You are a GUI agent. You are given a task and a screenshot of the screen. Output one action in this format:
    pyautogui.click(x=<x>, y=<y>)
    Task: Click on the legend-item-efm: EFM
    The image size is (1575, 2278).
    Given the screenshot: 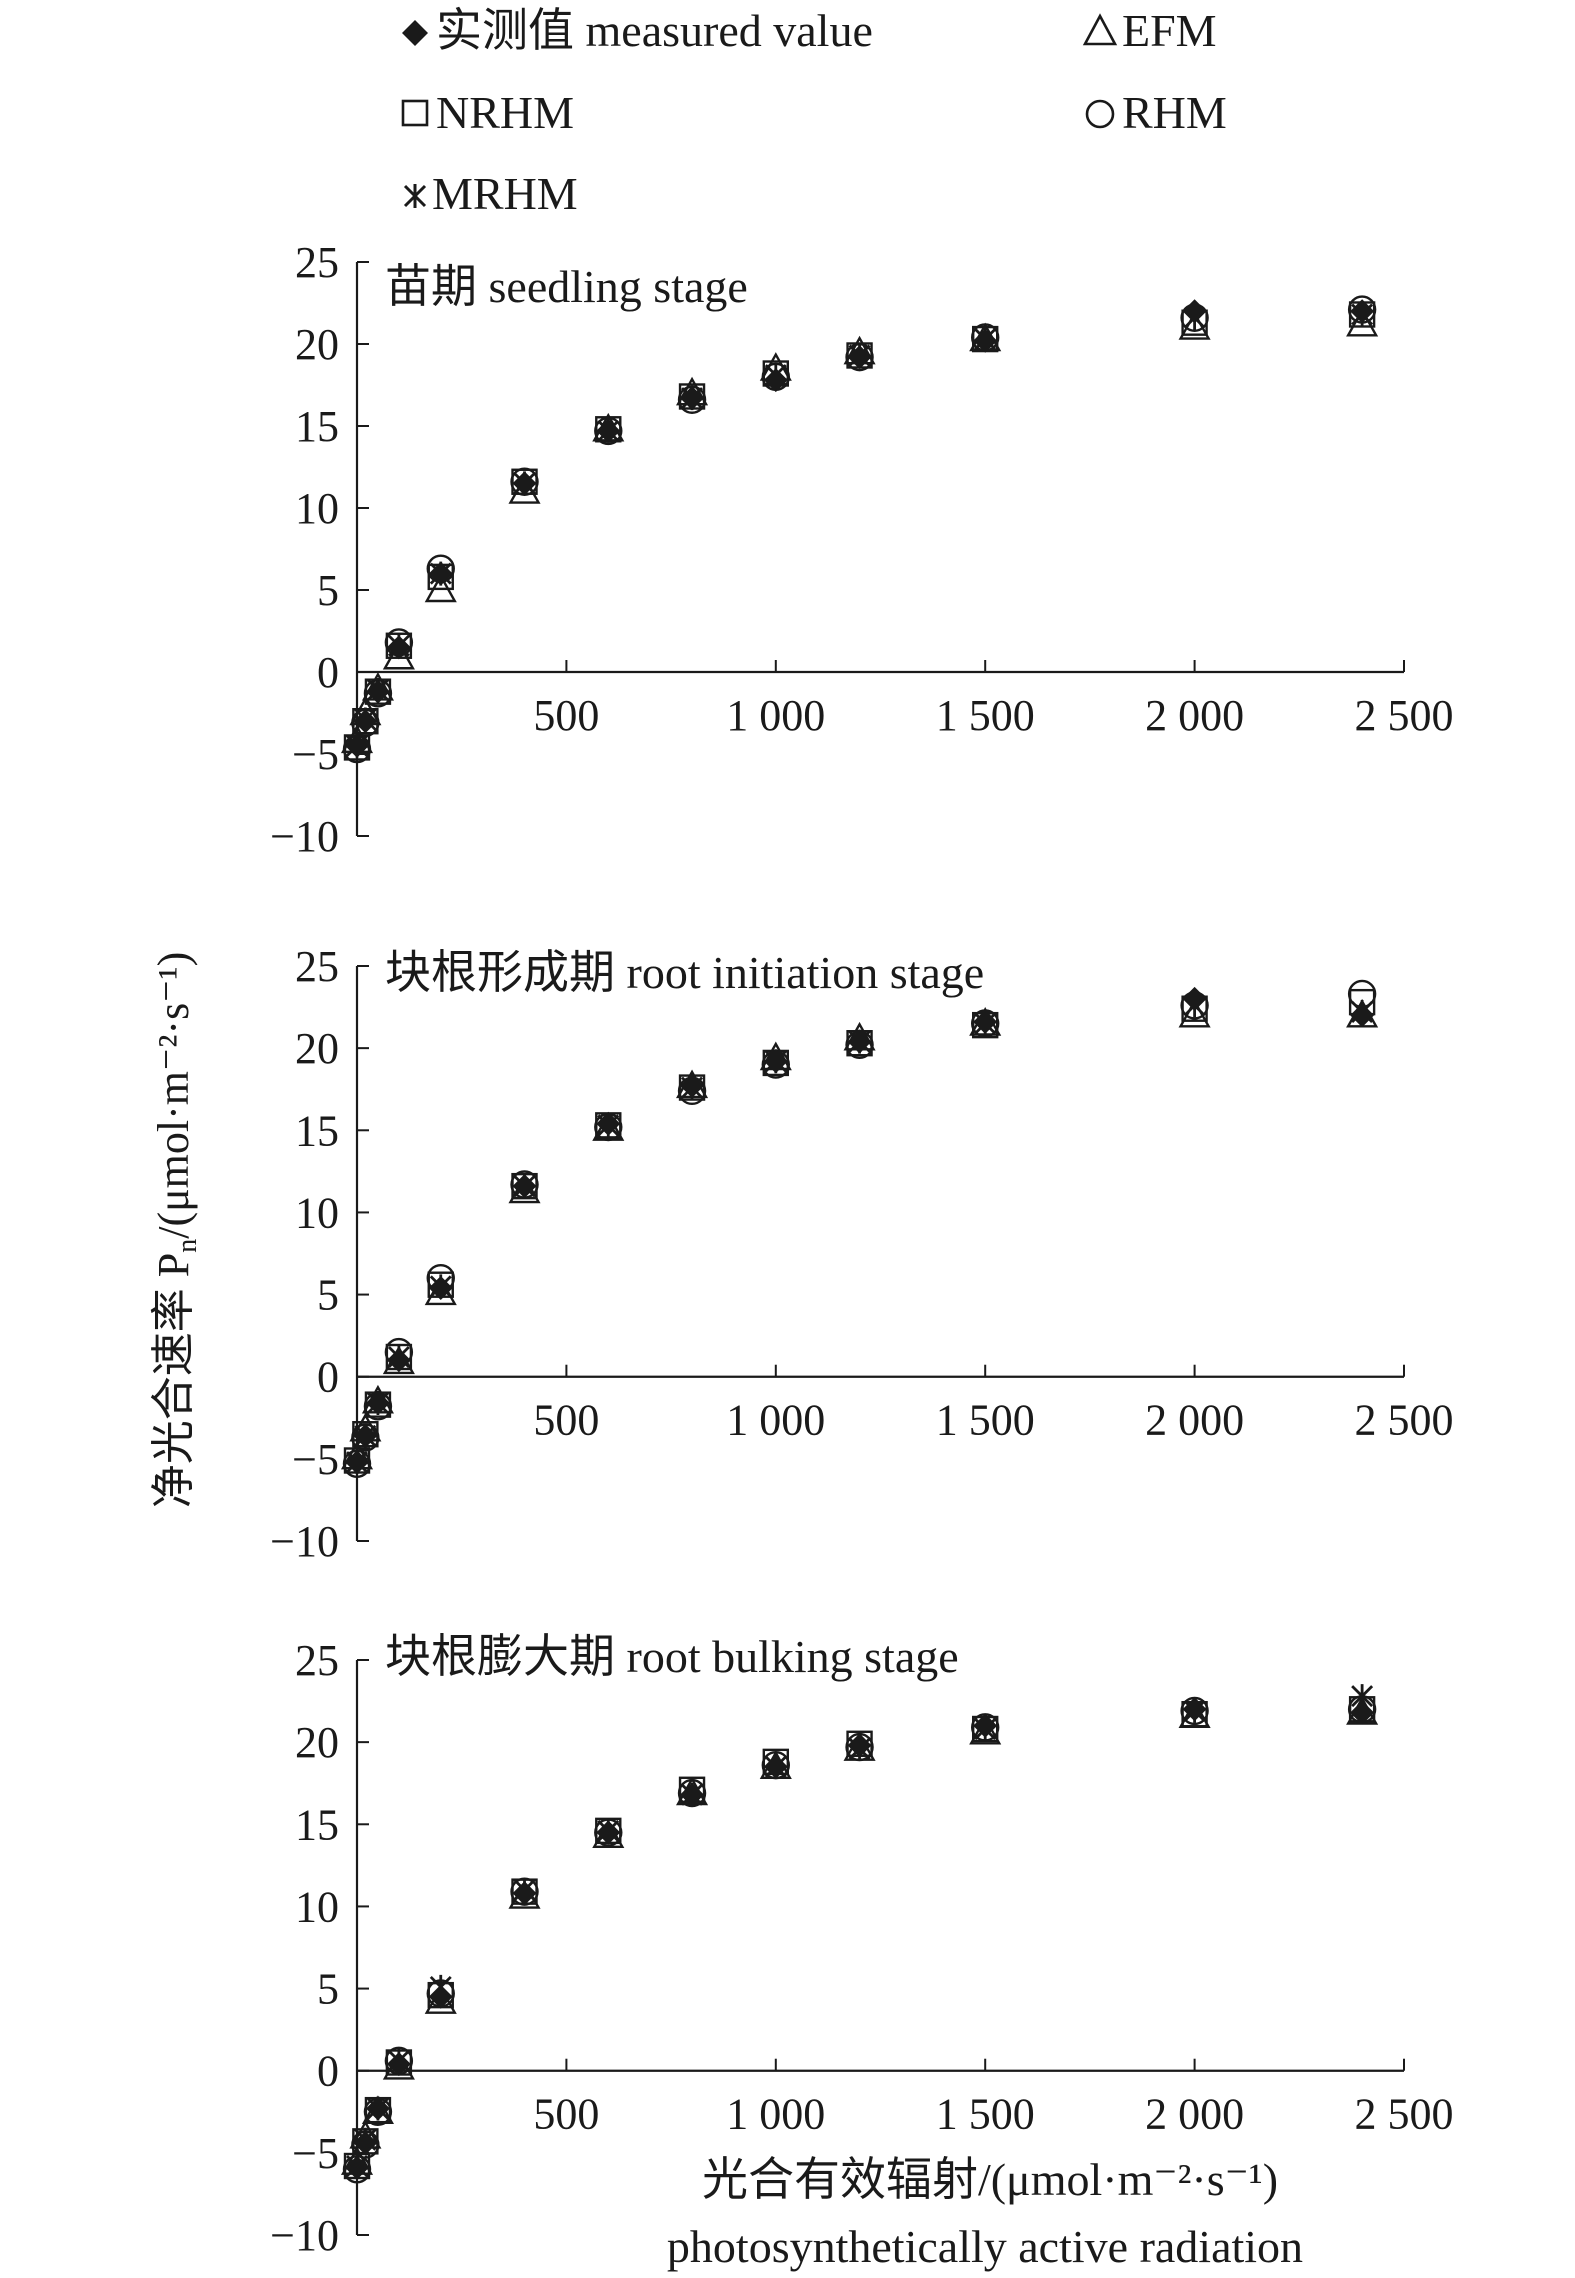 What is the action you would take?
    pyautogui.click(x=1149, y=30)
    